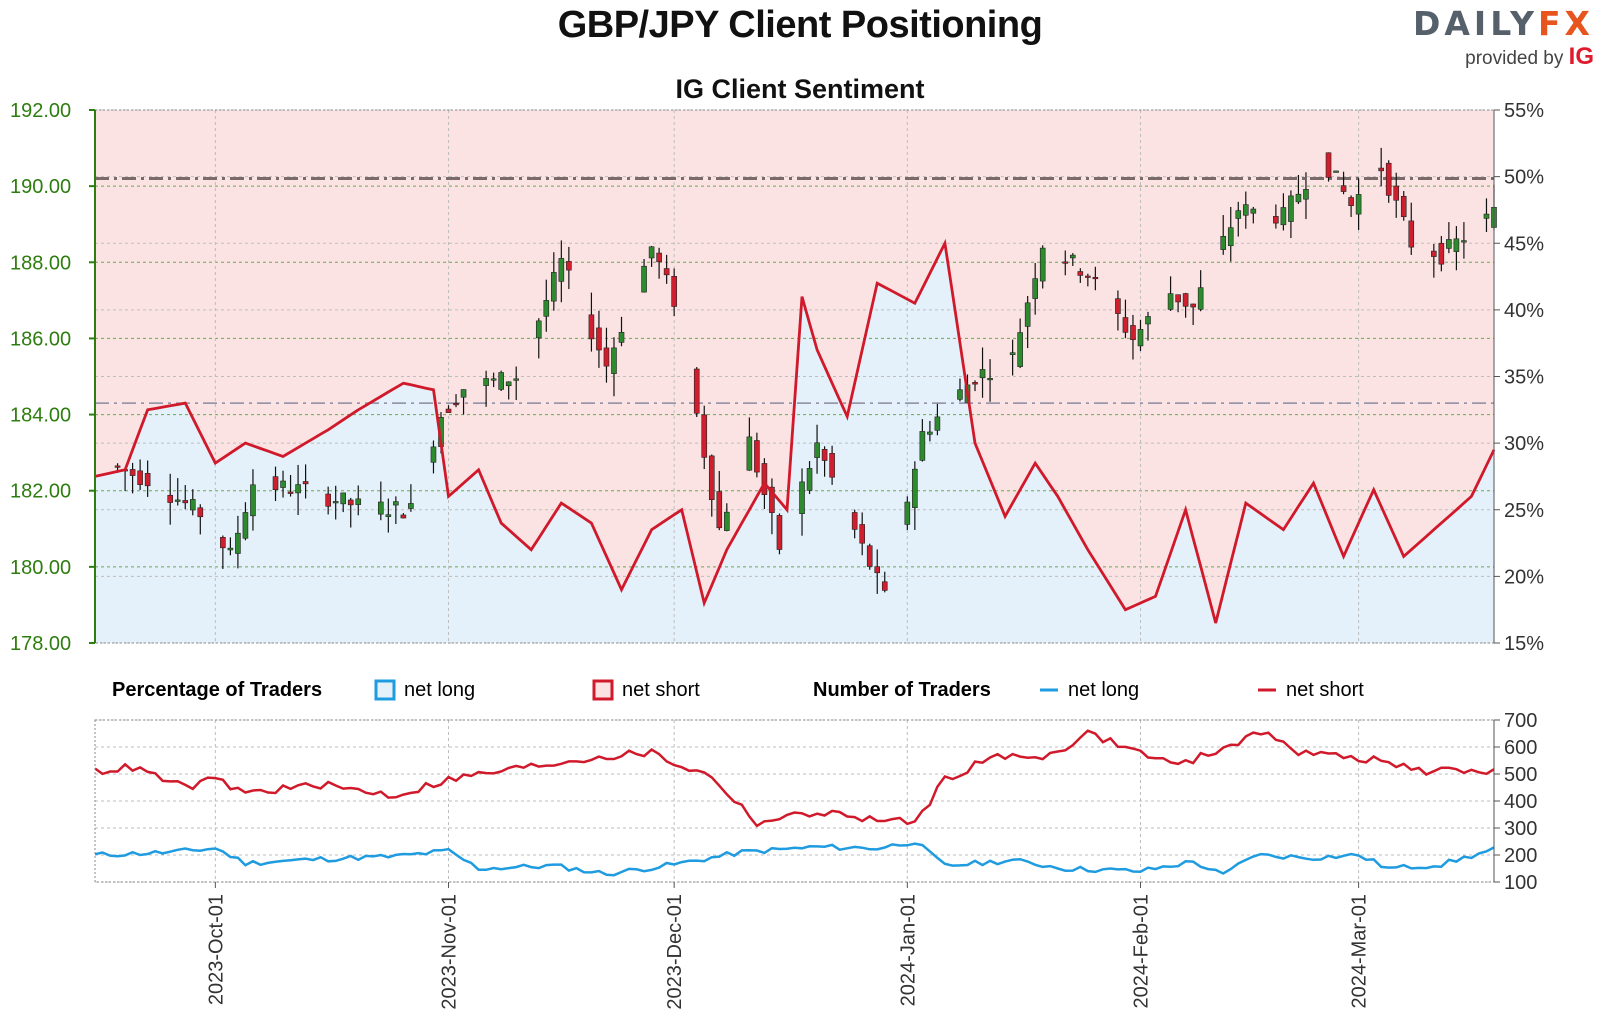 The height and width of the screenshot is (1020, 1600). What do you see at coordinates (1475, 23) in the screenshot?
I see `logo-daily: DAILY` at bounding box center [1475, 23].